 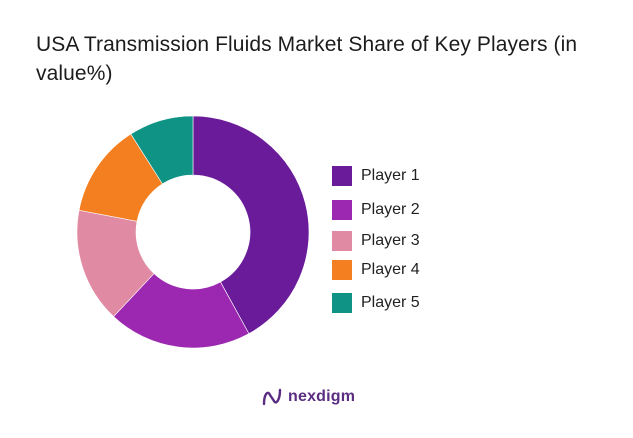 I want to click on legend-item-player-1: Player 1, so click(x=376, y=176).